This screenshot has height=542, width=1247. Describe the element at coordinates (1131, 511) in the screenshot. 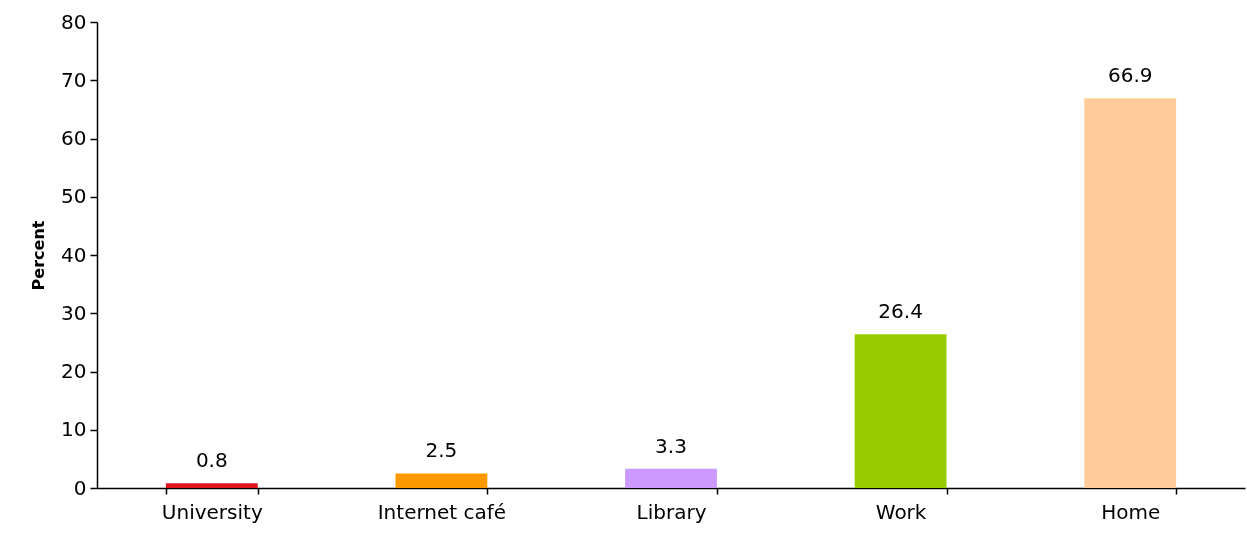

I see `x-tick-label: Home` at that location.